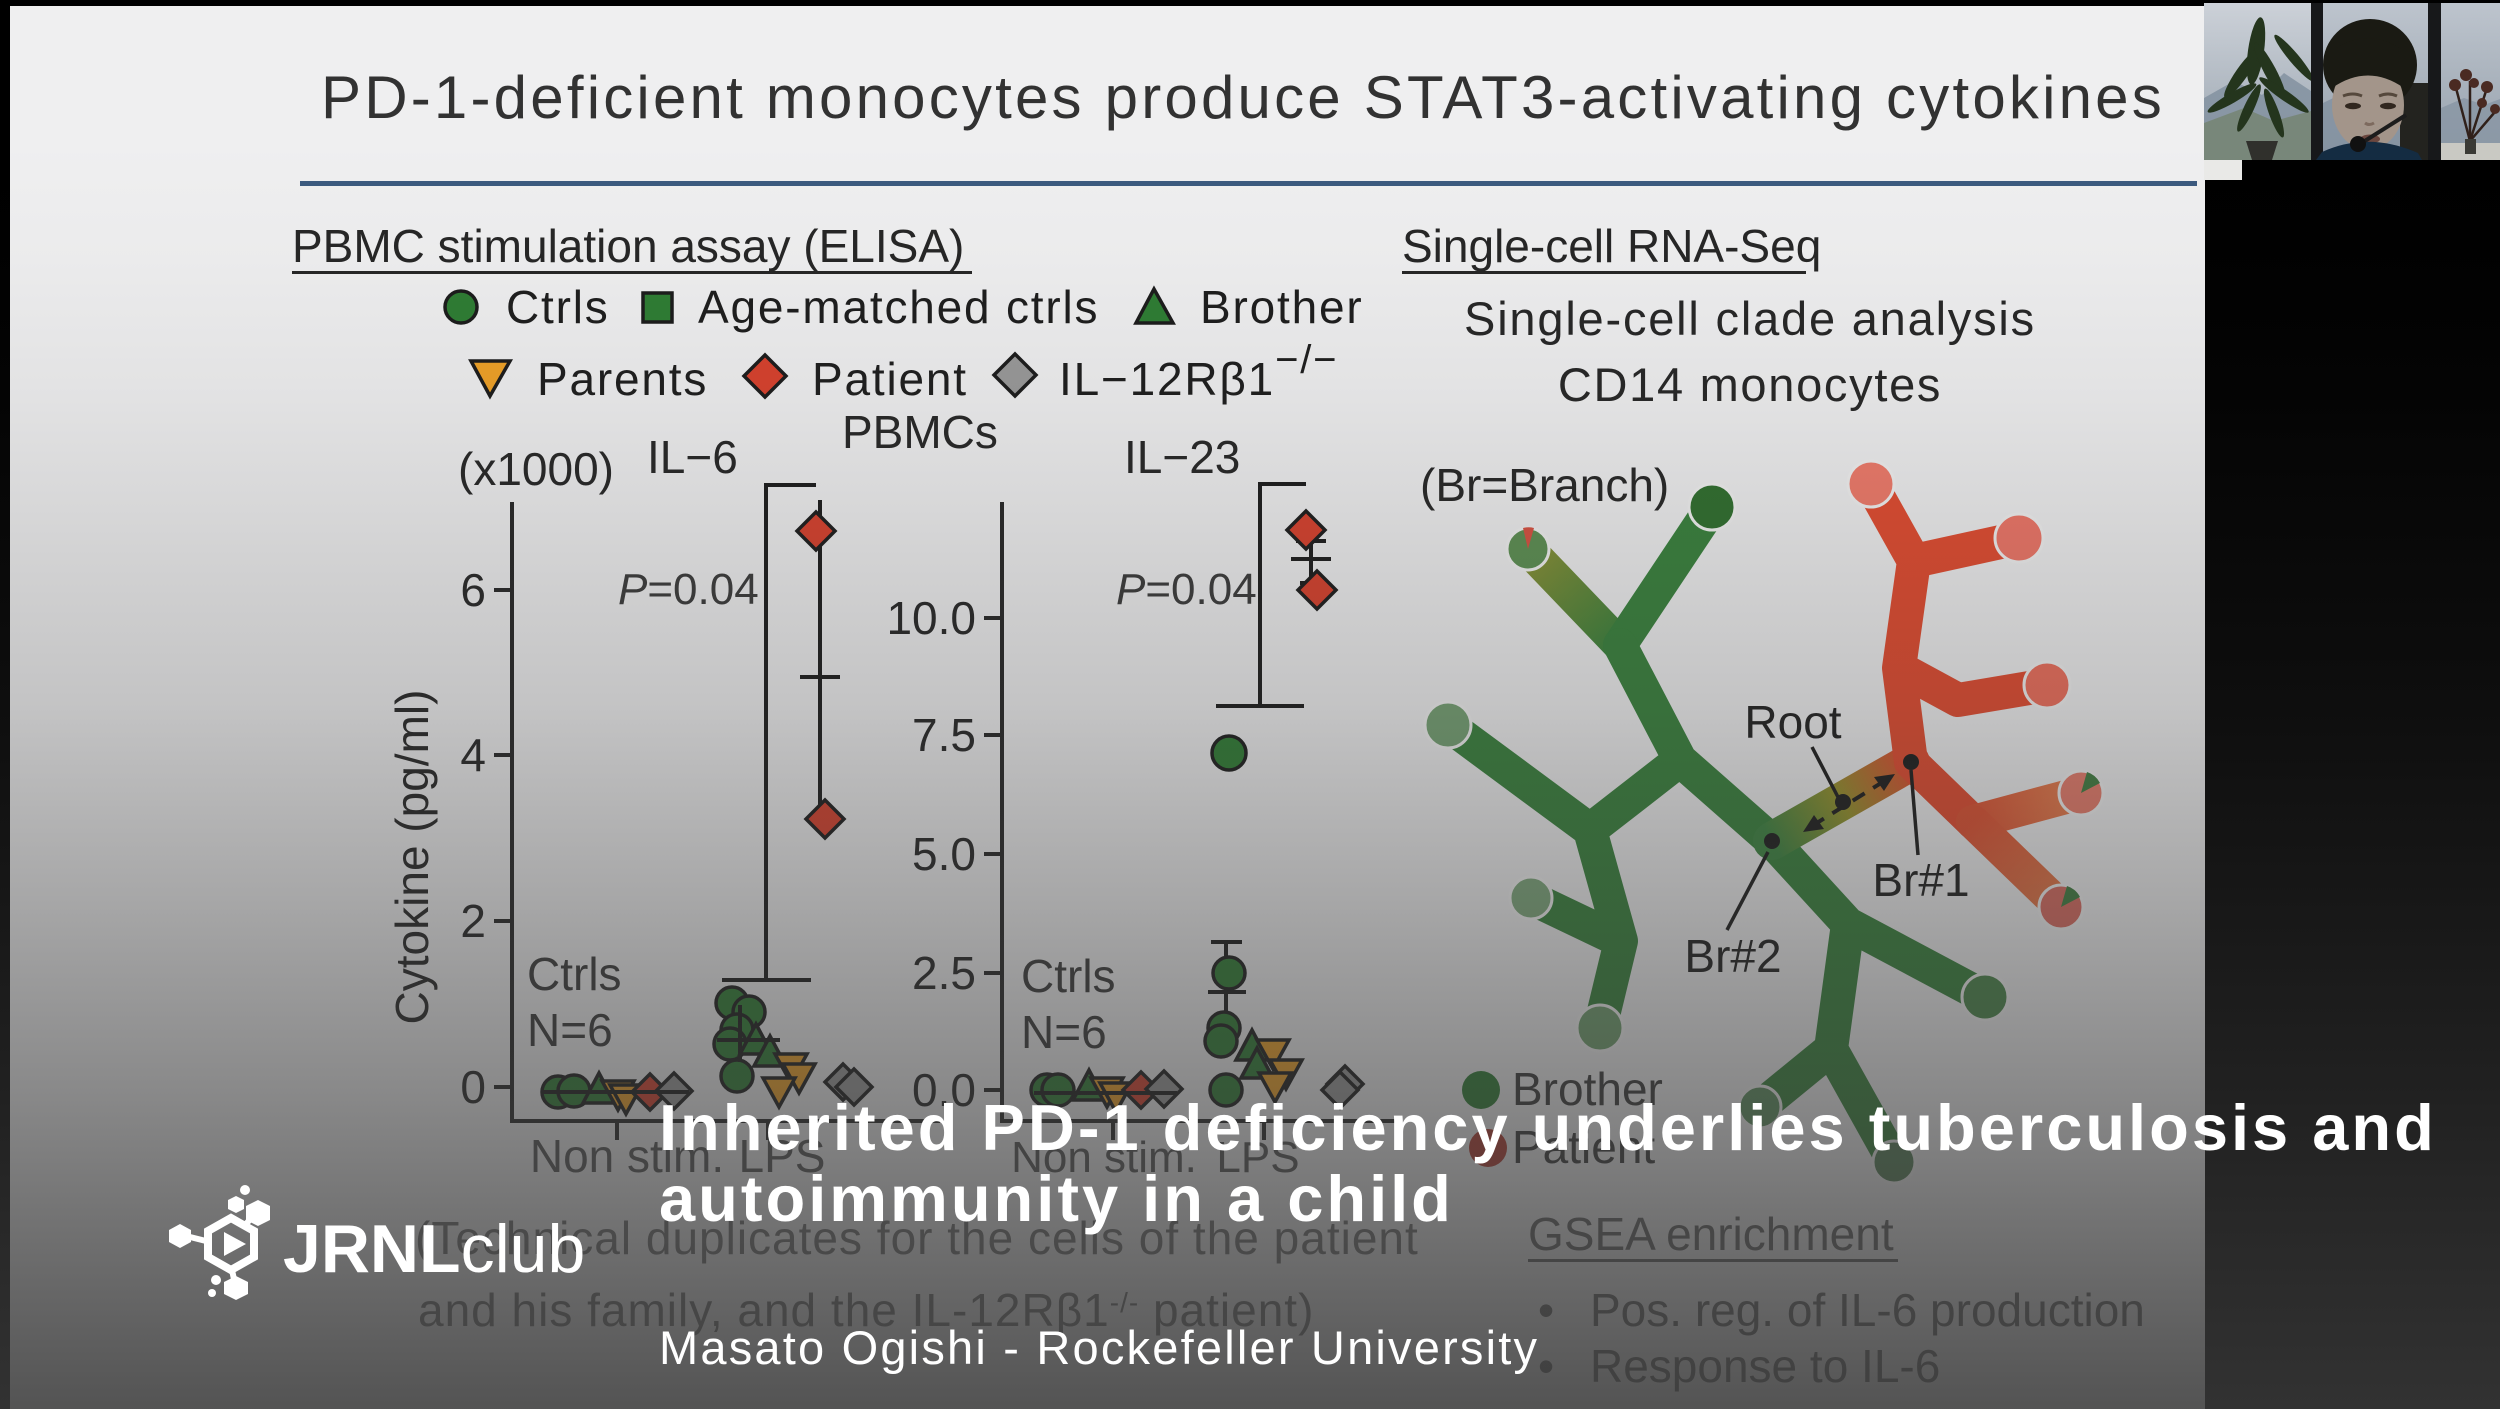  Describe the element at coordinates (1056, 1198) in the screenshot. I see `svg-text: autoimmunity in a child` at that location.